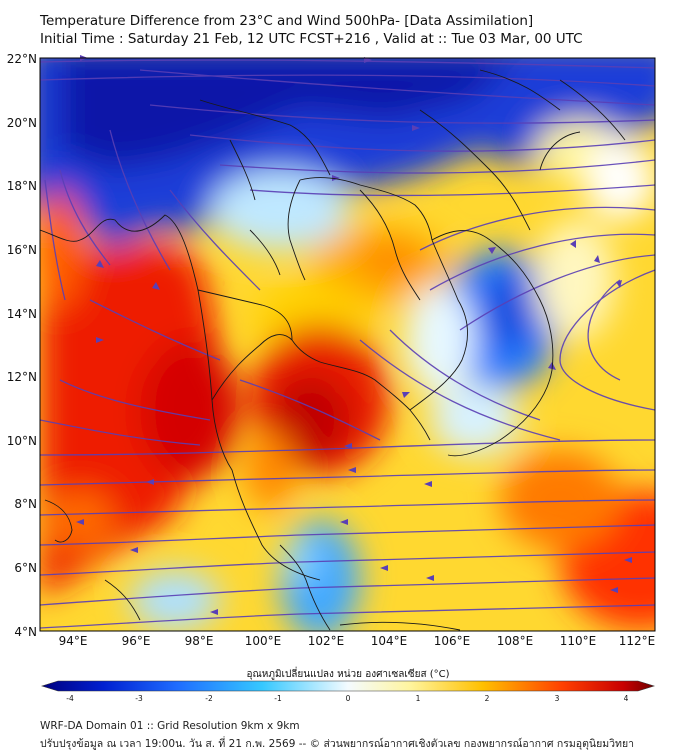  I want to click on lat-label: 10°N, so click(22, 441).